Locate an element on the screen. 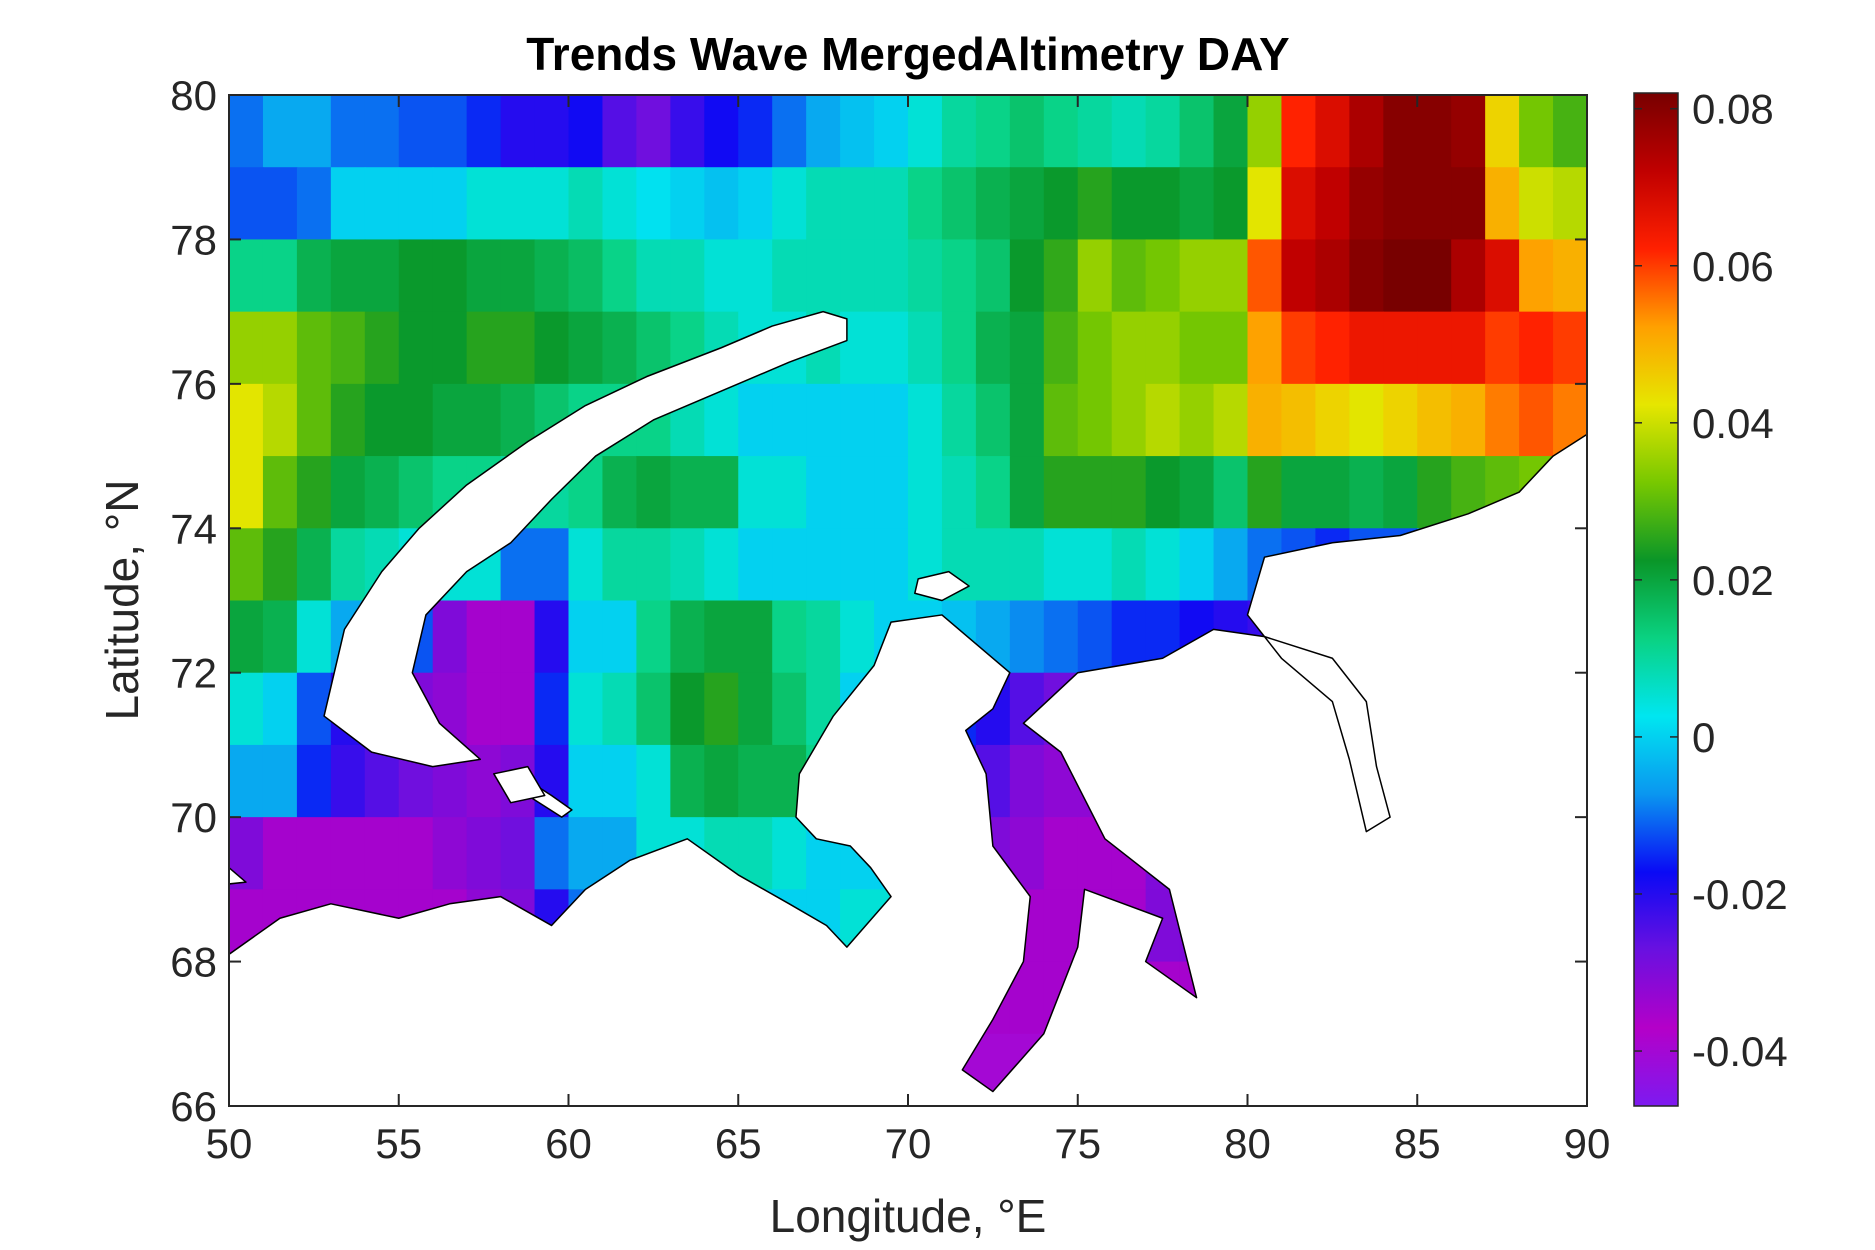 The height and width of the screenshot is (1250, 1875). colorbar-tick-label: -0.02 is located at coordinates (1740, 894).